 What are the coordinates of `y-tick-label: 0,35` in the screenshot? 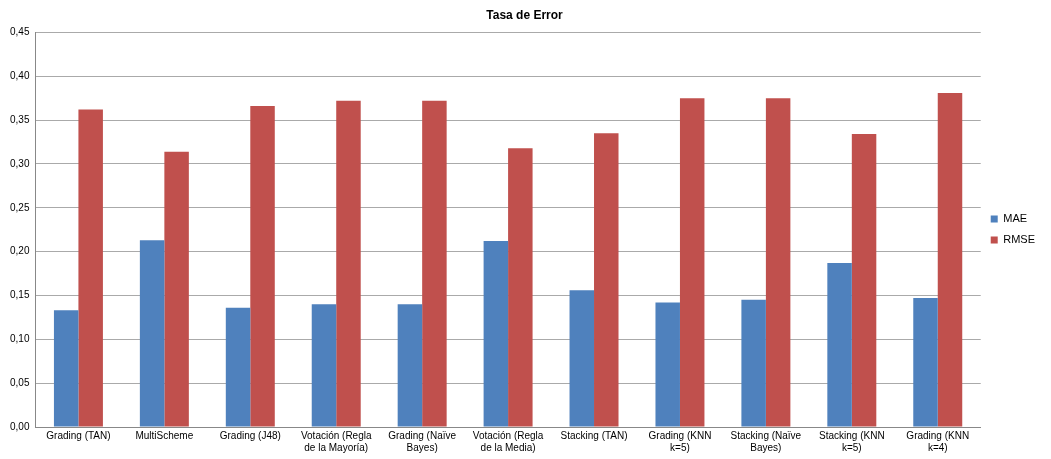 It's located at (19, 119).